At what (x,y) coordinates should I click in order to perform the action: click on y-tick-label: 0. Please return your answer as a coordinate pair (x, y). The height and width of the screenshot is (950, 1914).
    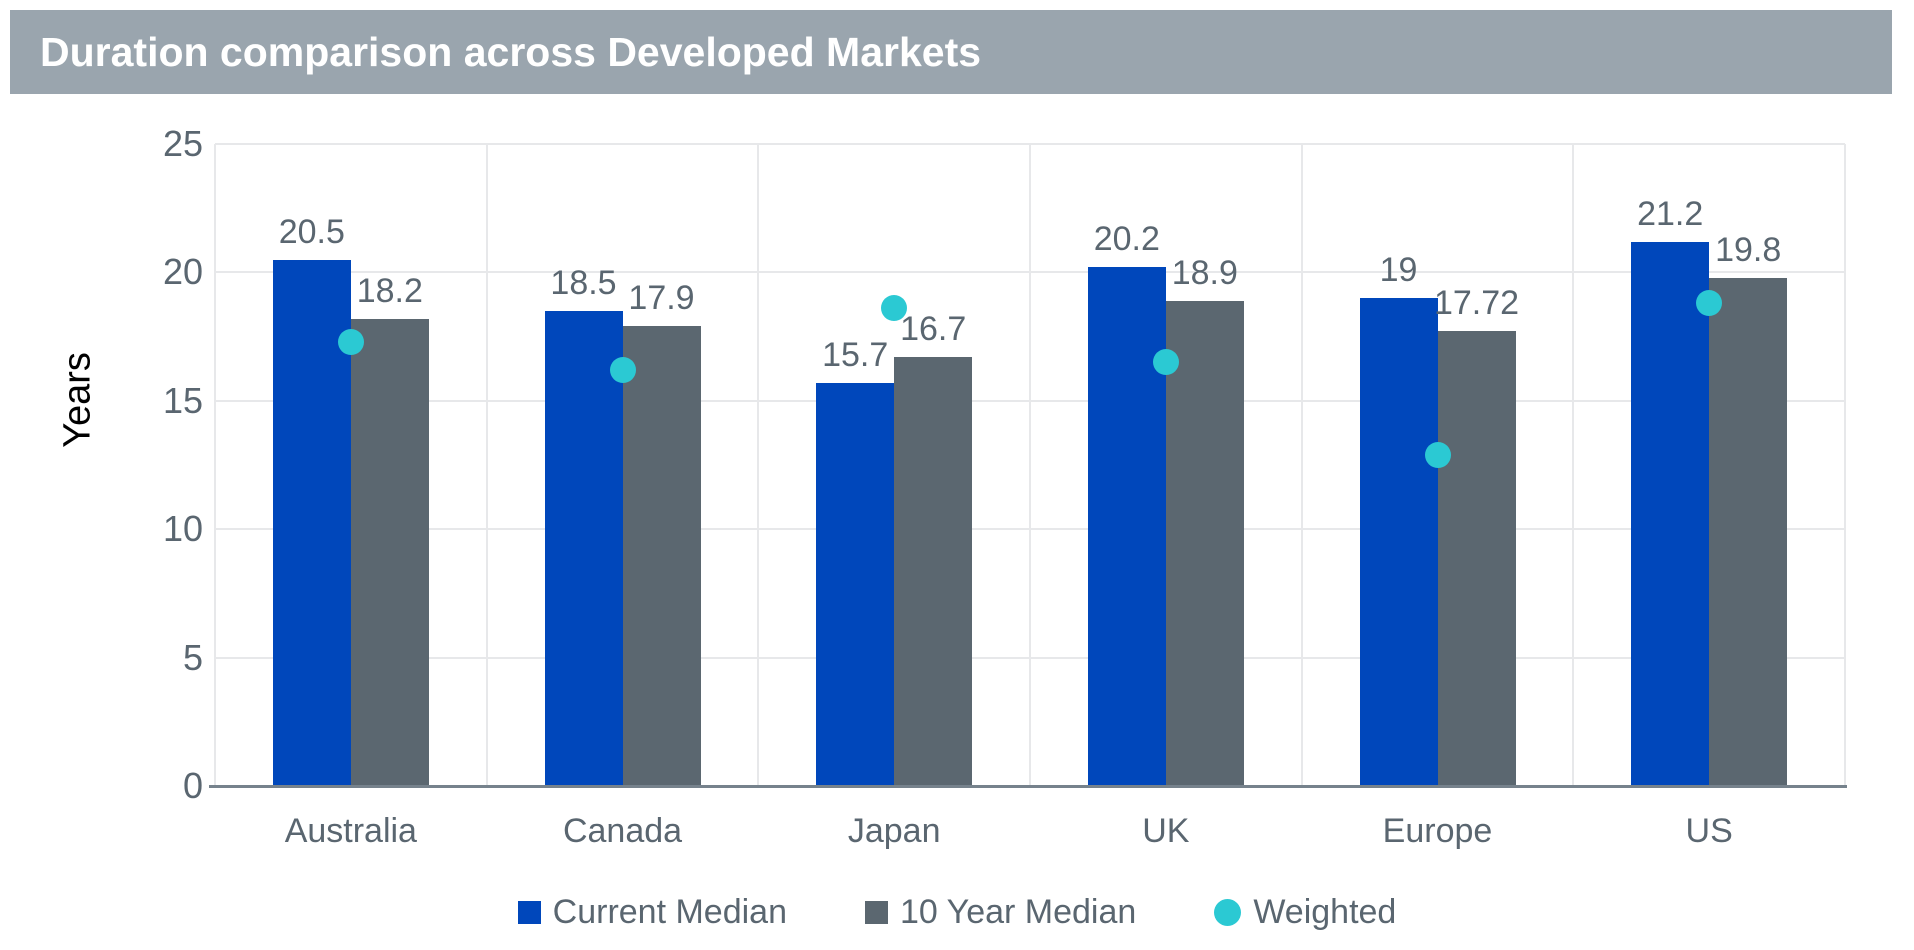
    Looking at the image, I should click on (192, 785).